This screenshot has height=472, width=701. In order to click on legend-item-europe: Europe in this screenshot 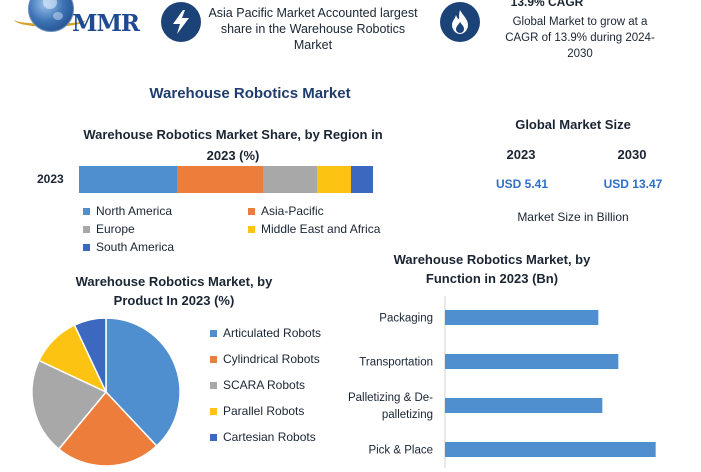, I will do `click(109, 229)`.